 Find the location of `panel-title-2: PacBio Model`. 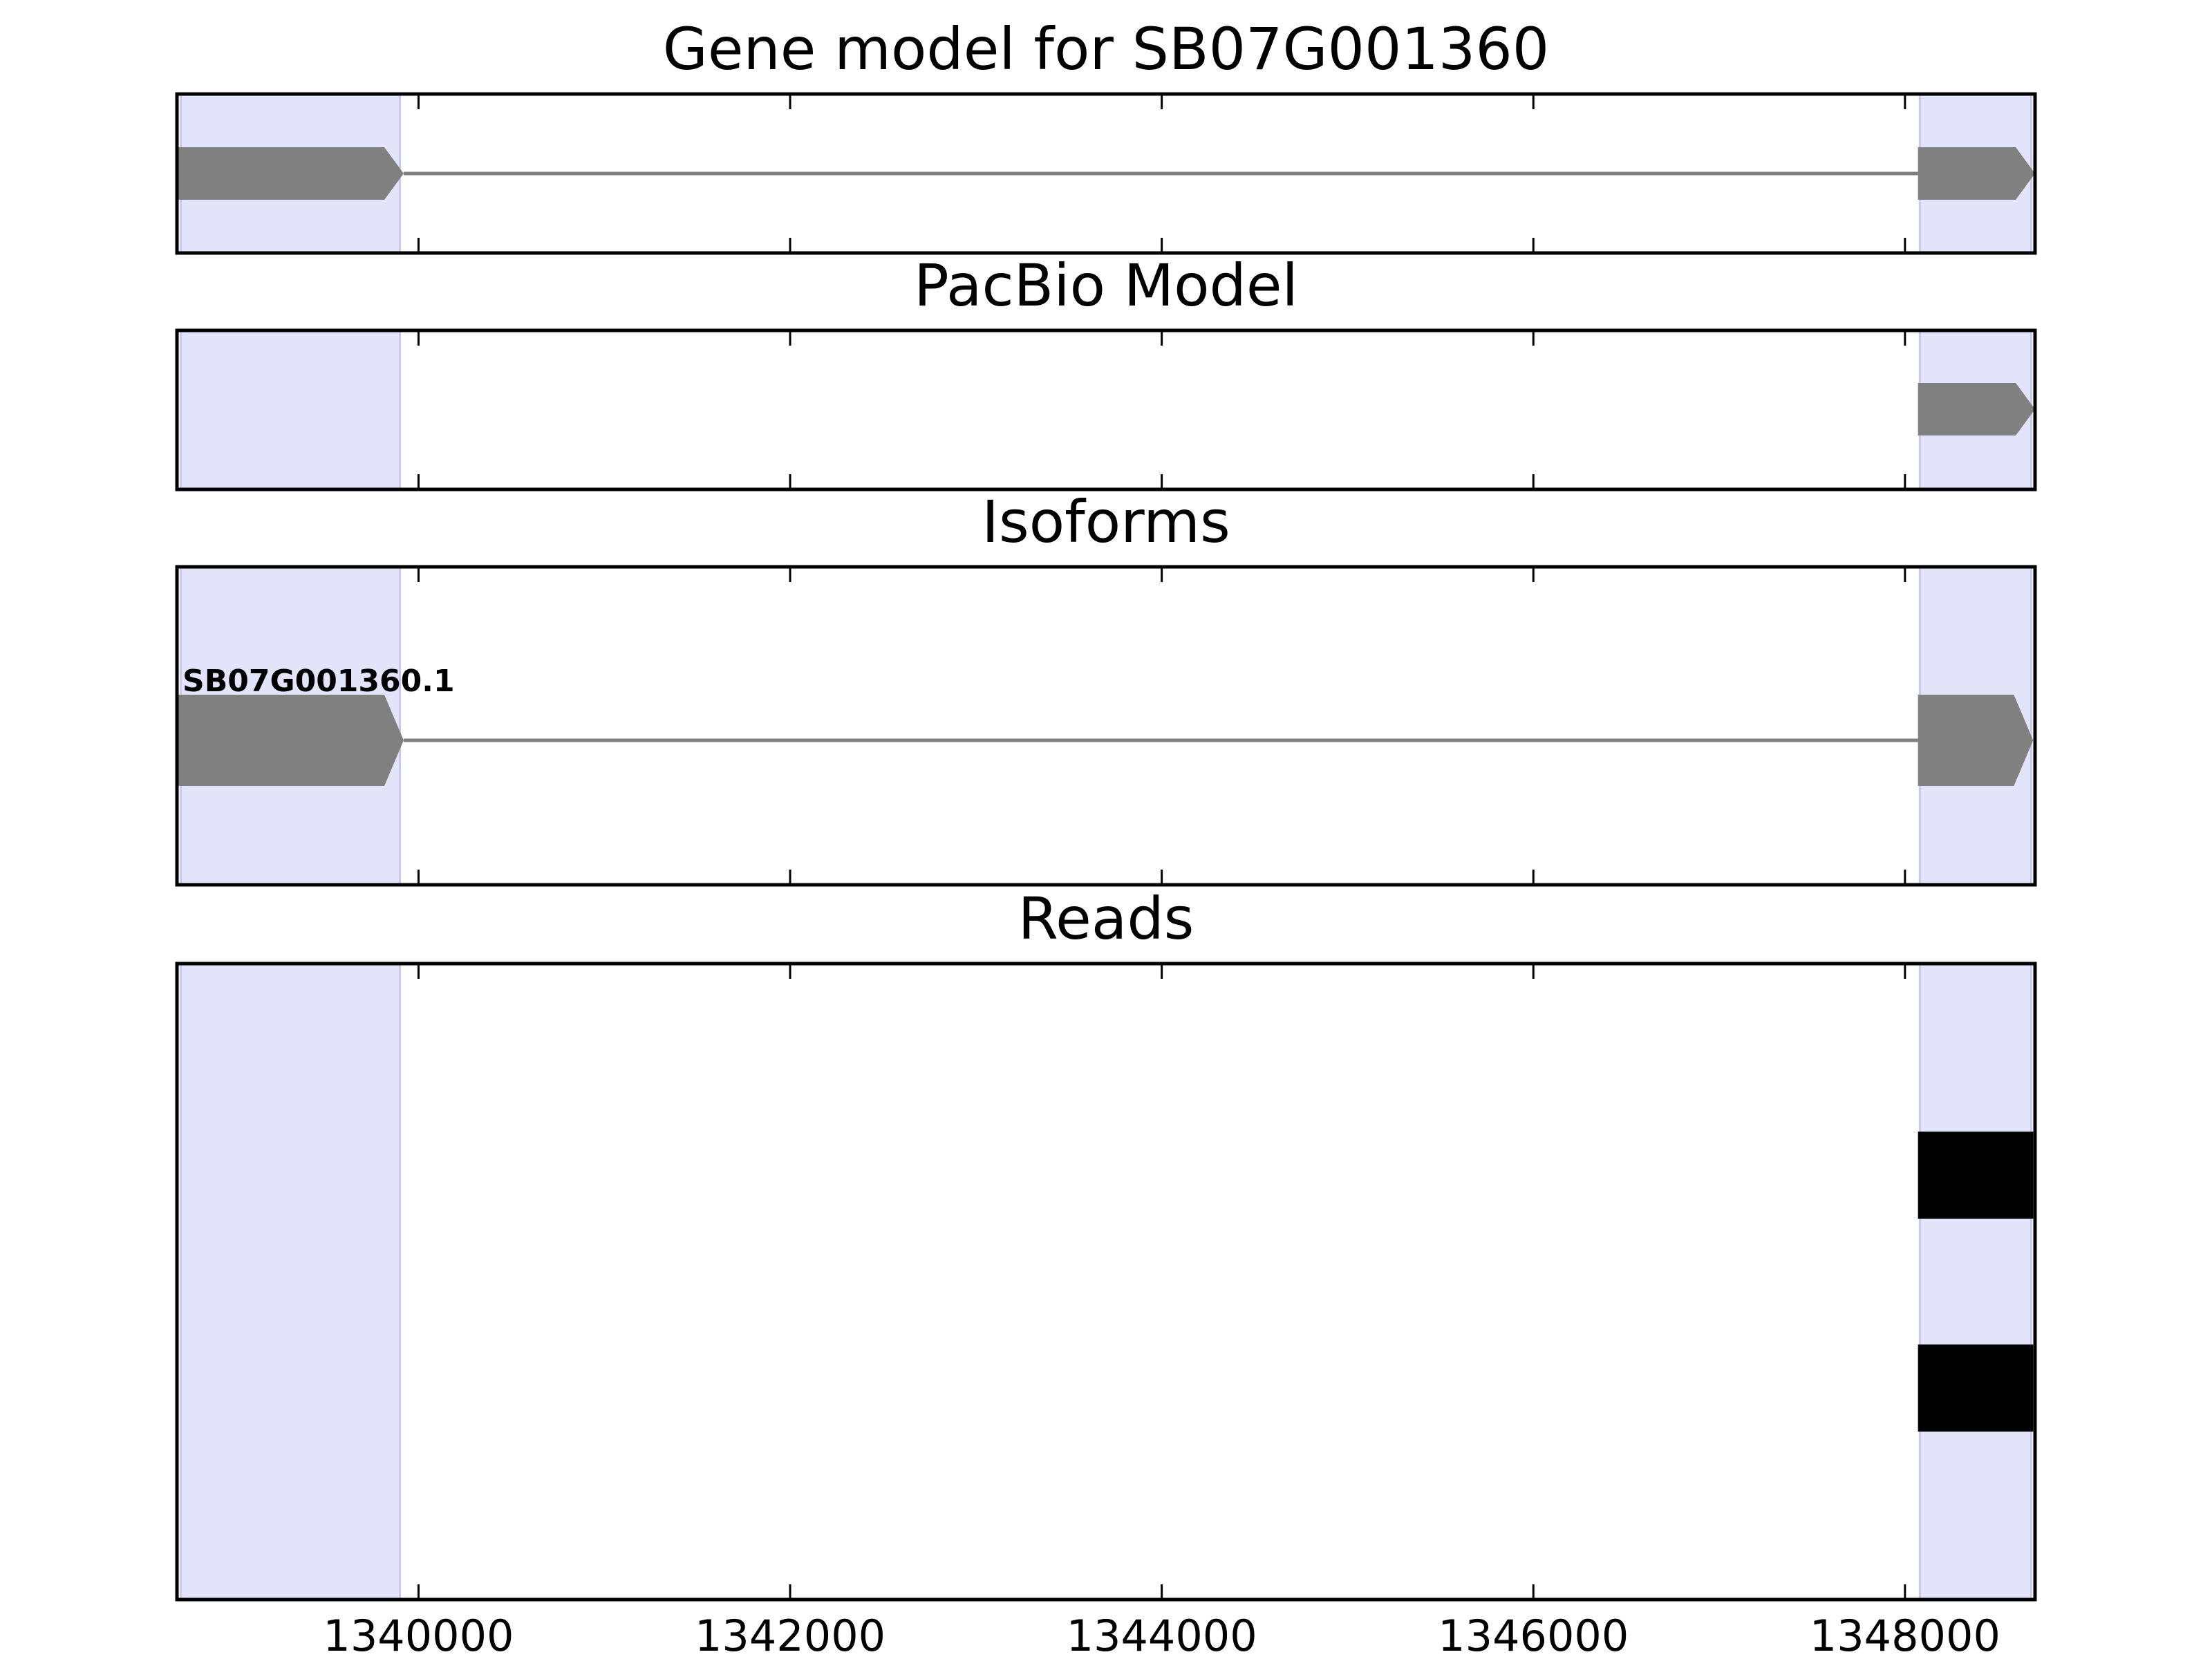

panel-title-2: PacBio Model is located at coordinates (1106, 285).